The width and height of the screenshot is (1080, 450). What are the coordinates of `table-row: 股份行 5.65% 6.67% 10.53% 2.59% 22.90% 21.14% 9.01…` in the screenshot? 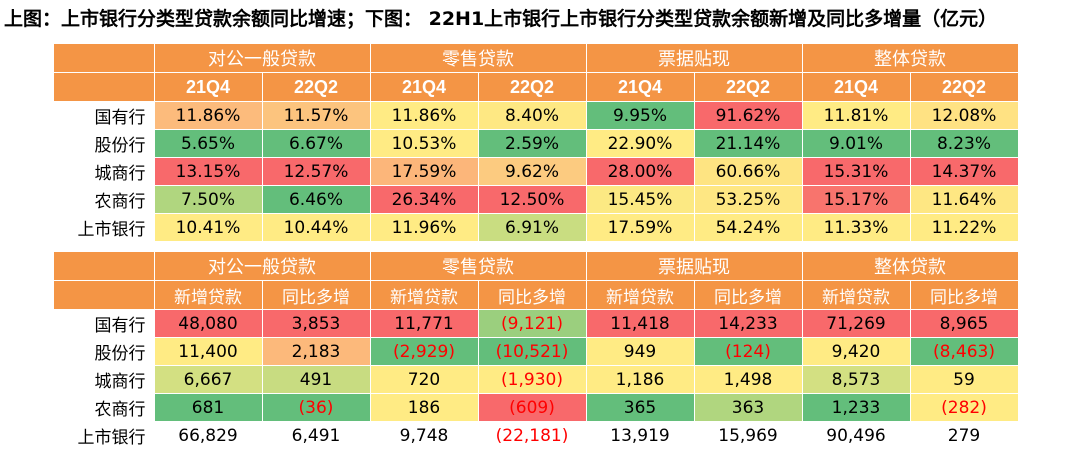 It's located at (536, 143).